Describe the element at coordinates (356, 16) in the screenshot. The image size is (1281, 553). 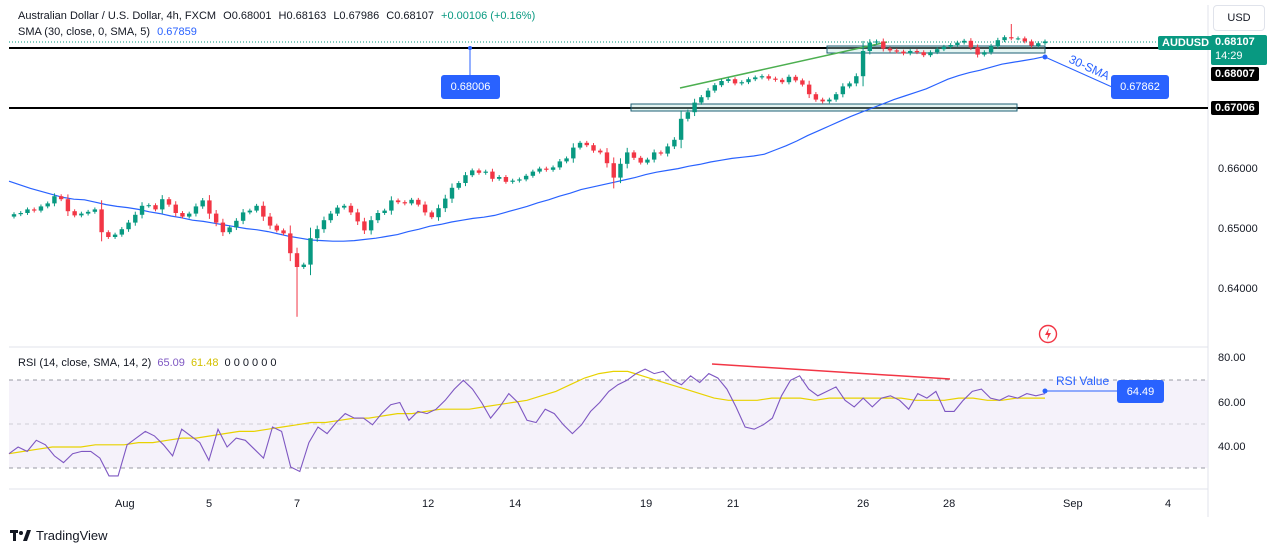
I see `ohlc-low: L0.67986` at that location.